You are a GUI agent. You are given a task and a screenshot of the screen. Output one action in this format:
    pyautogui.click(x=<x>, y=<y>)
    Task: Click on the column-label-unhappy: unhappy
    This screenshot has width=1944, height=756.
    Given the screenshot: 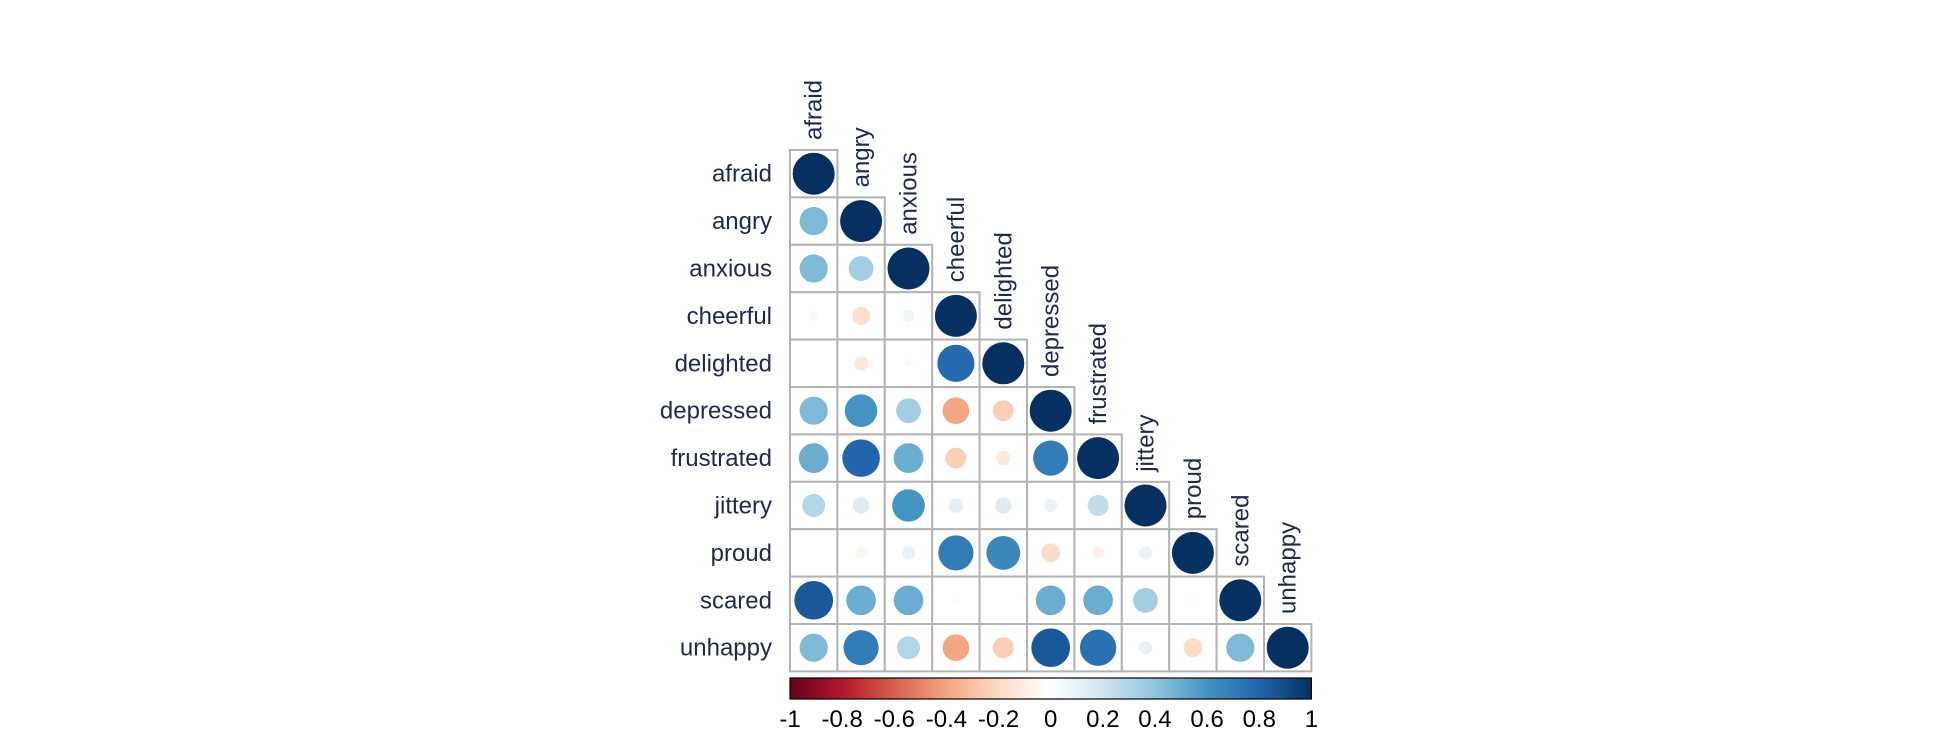 What is the action you would take?
    pyautogui.click(x=1288, y=568)
    